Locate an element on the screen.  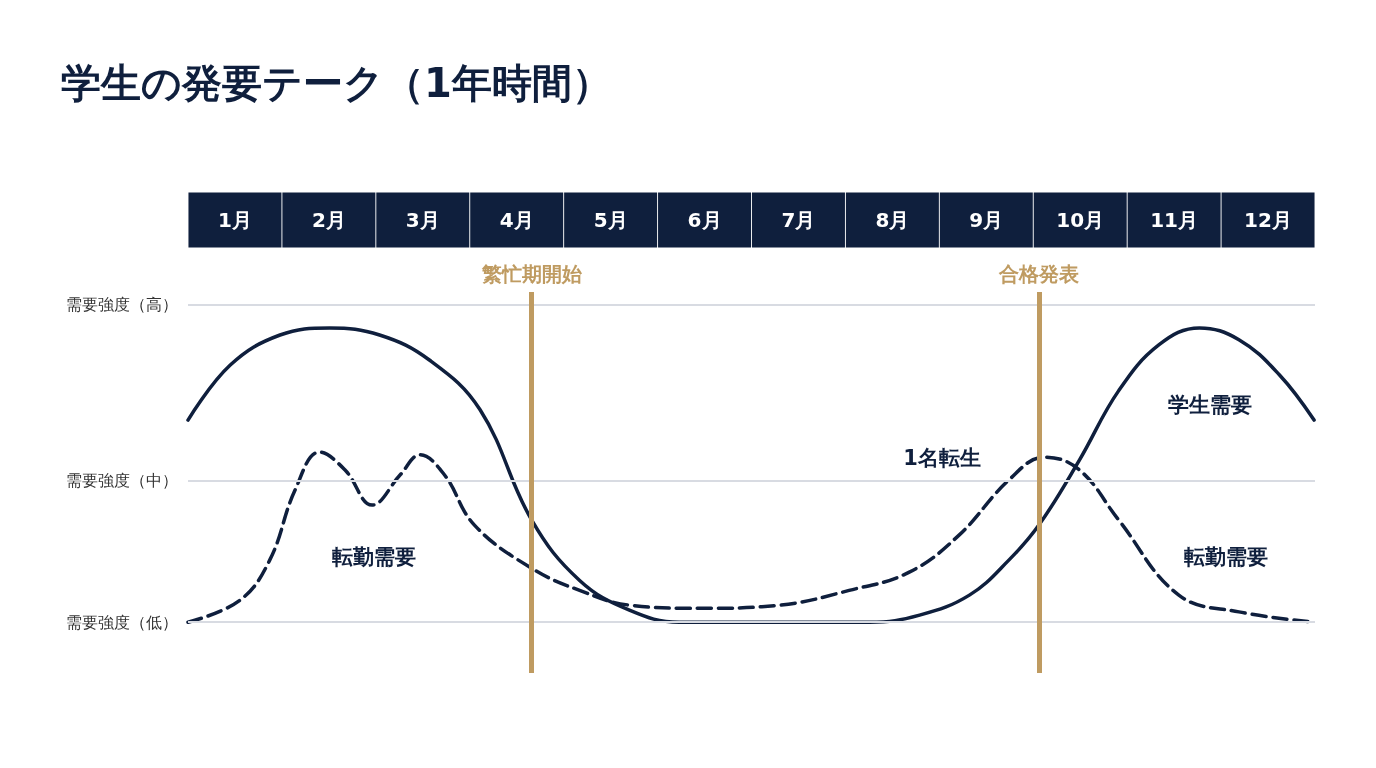
x-tick-label: 8月 is located at coordinates (892, 220).